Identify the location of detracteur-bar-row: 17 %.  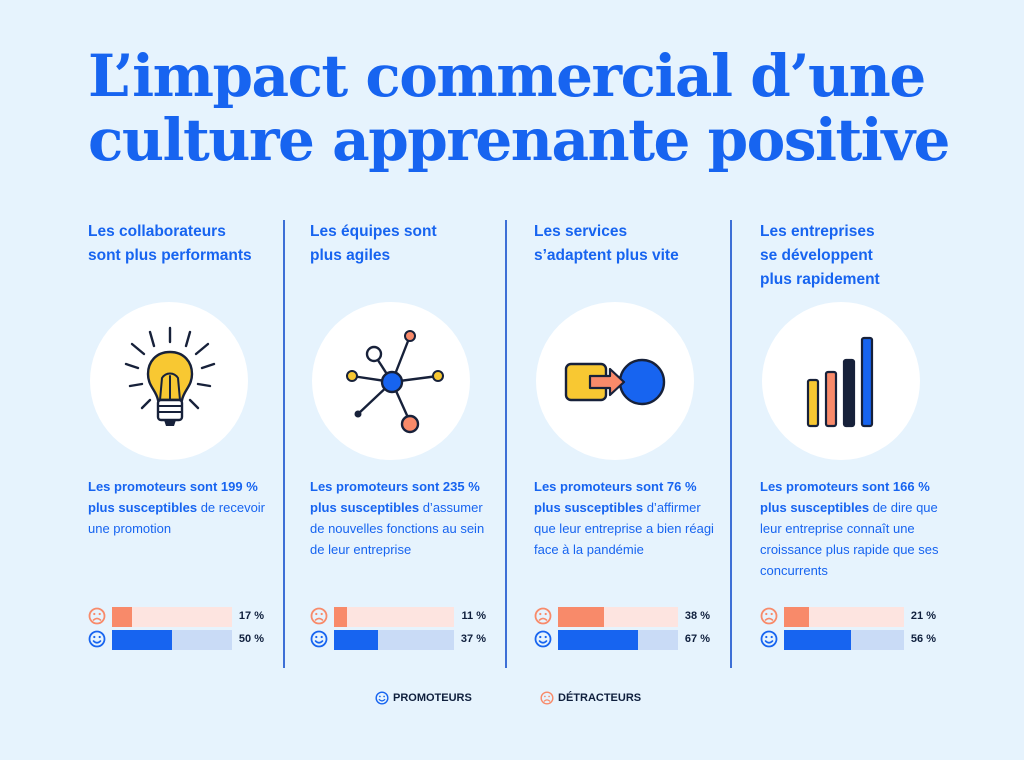
(183, 617).